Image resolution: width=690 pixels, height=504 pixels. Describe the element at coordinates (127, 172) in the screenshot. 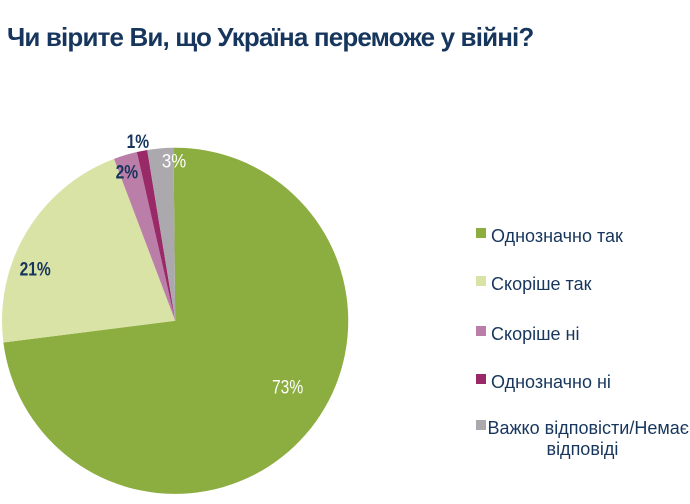

I see `svg-text: 2%` at that location.